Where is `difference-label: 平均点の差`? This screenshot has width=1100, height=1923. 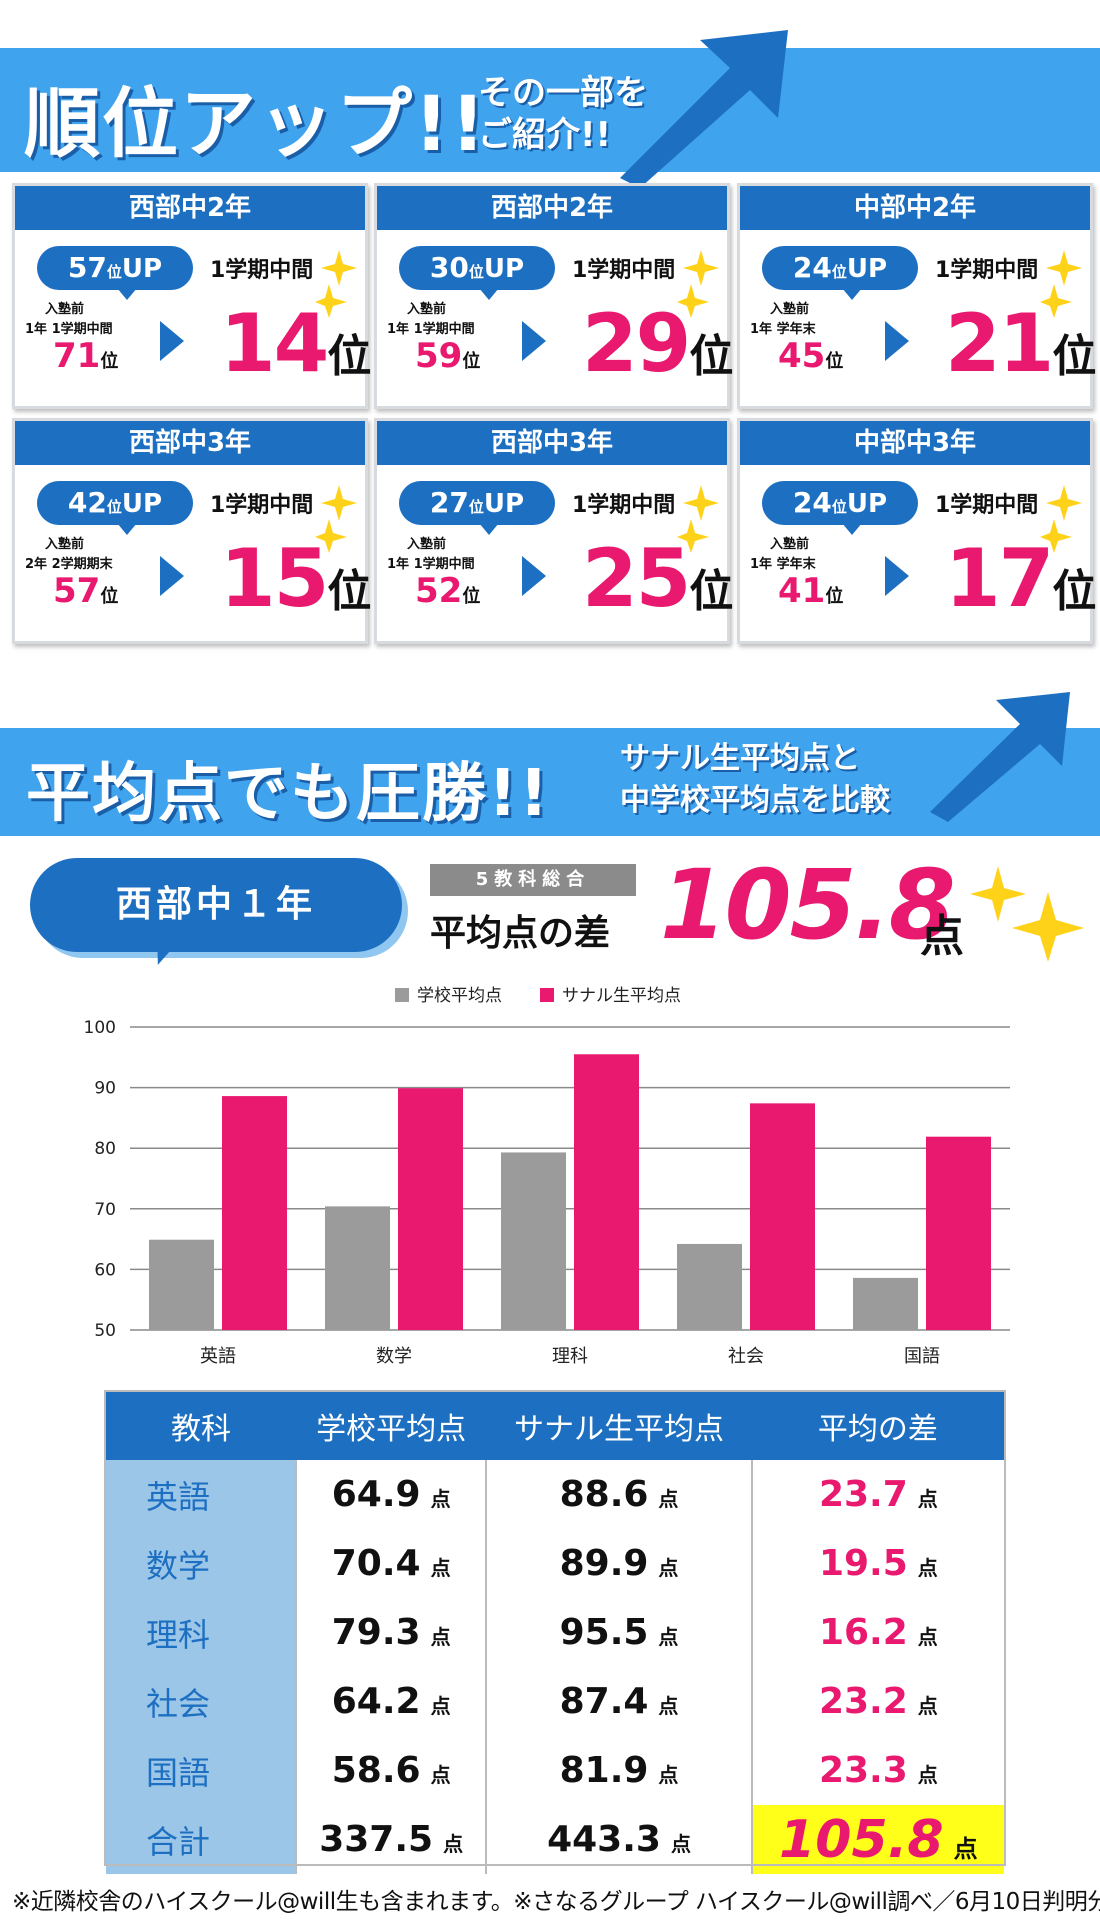
difference-label: 平均点の差 is located at coordinates (520, 933).